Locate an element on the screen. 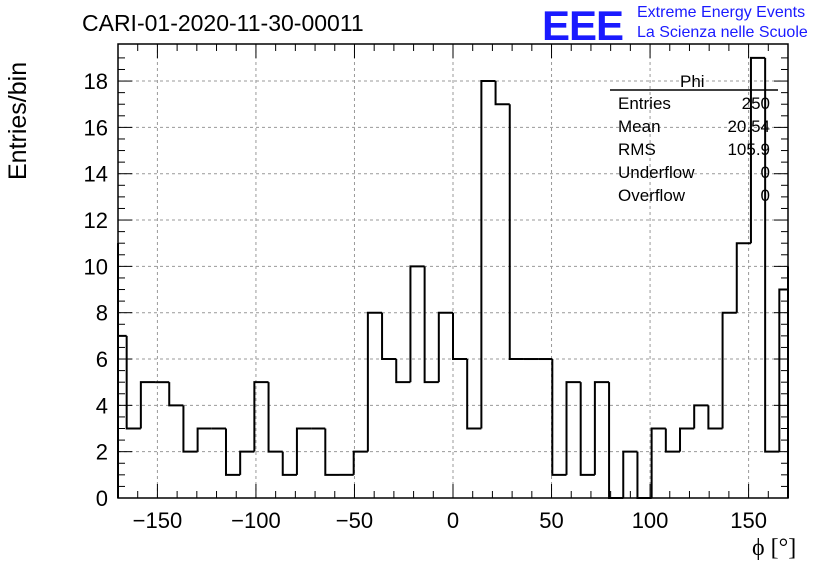 The width and height of the screenshot is (836, 572). stats-key: RMS is located at coordinates (637, 149).